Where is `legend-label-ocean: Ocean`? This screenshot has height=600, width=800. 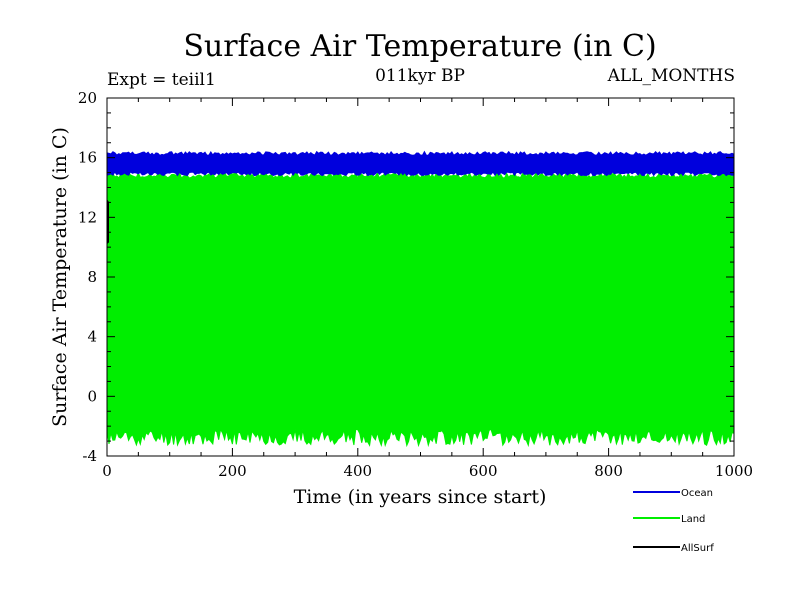 legend-label-ocean: Ocean is located at coordinates (697, 493).